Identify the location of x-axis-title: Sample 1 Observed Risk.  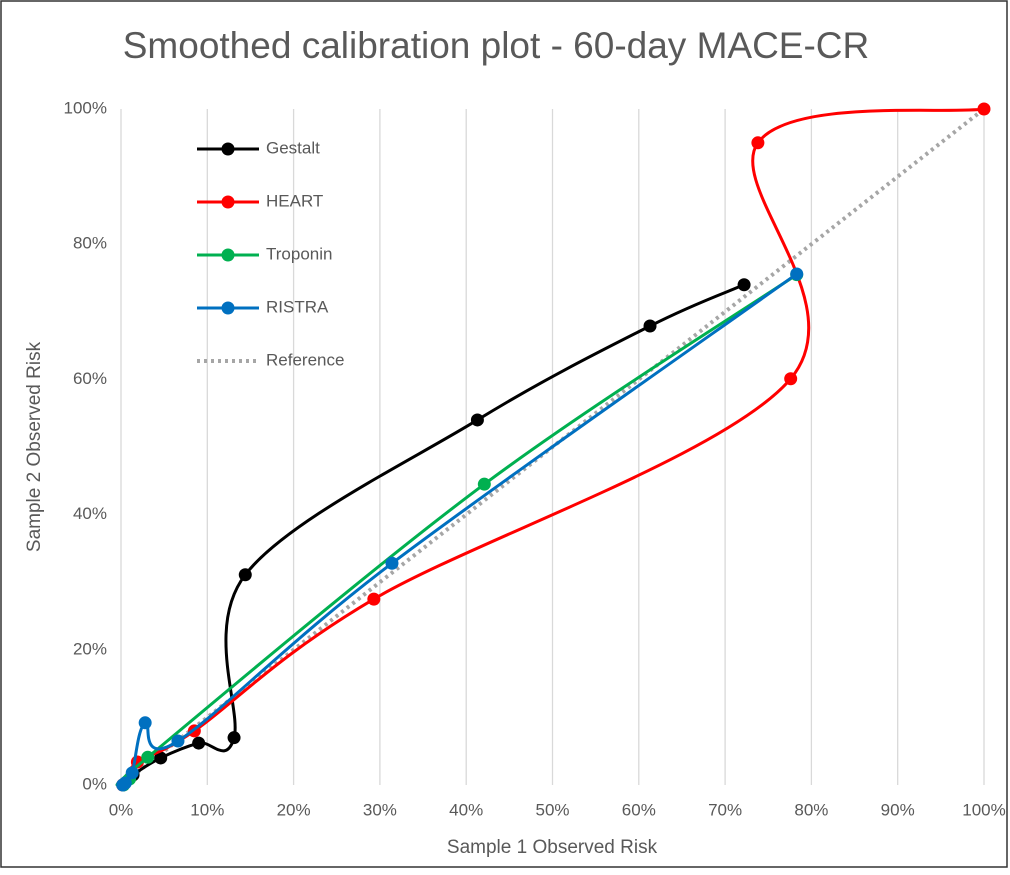
(552, 847).